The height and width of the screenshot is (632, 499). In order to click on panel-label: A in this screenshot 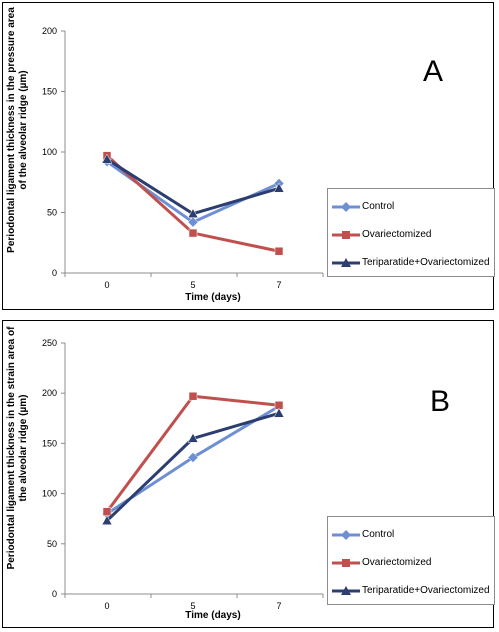, I will do `click(433, 71)`.